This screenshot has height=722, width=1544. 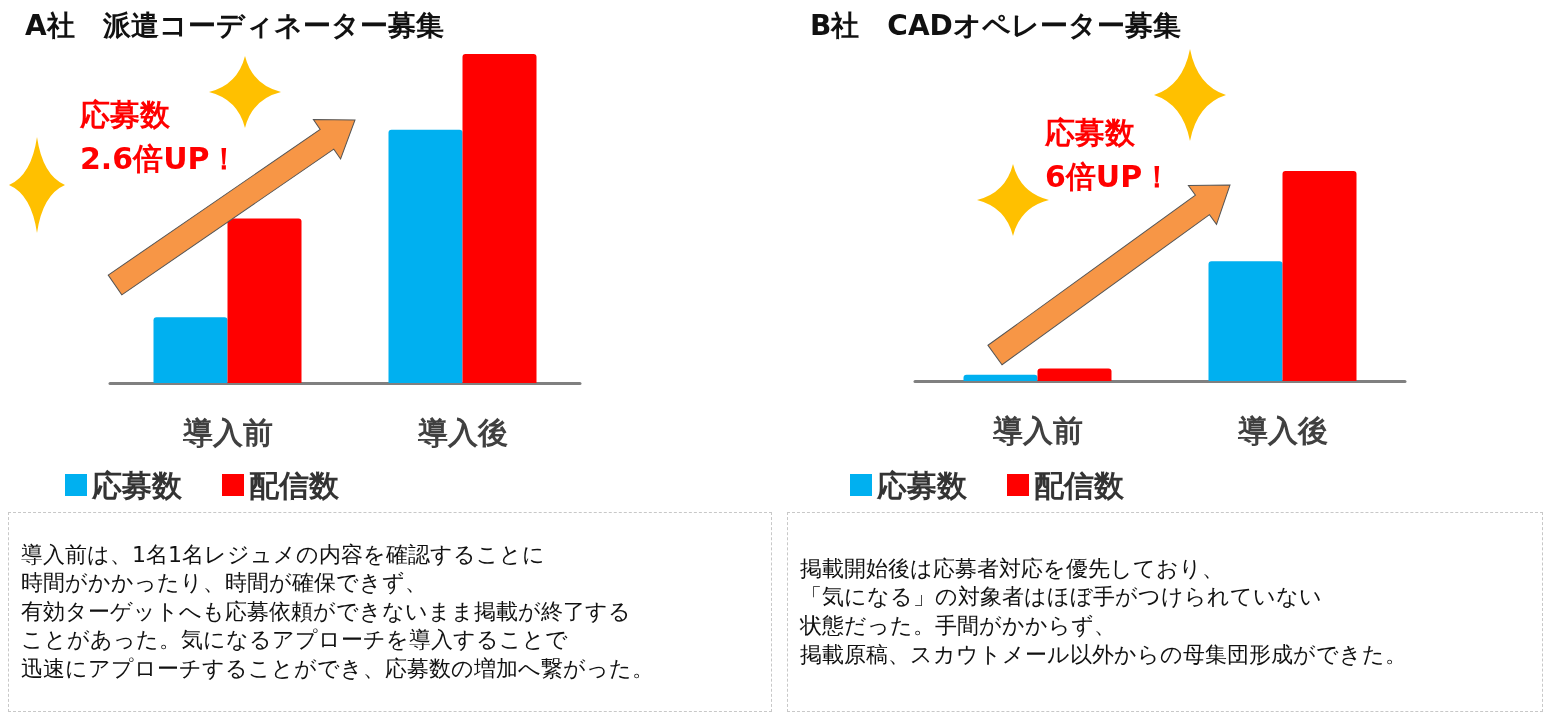 What do you see at coordinates (1061, 597) in the screenshot?
I see `text: 「気になる」の対象者はほぼ手がつけられていない` at bounding box center [1061, 597].